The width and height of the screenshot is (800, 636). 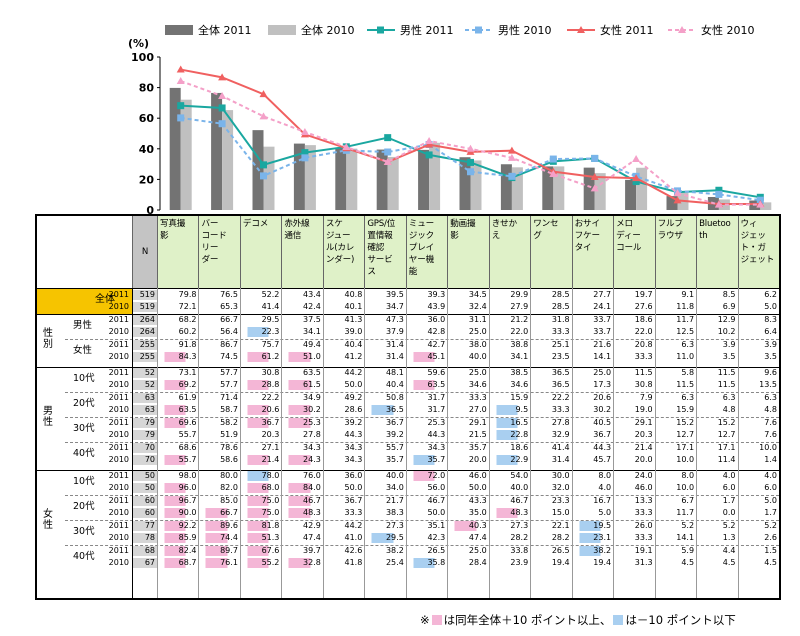 I want to click on table-cell: 55.7, so click(x=178, y=459).